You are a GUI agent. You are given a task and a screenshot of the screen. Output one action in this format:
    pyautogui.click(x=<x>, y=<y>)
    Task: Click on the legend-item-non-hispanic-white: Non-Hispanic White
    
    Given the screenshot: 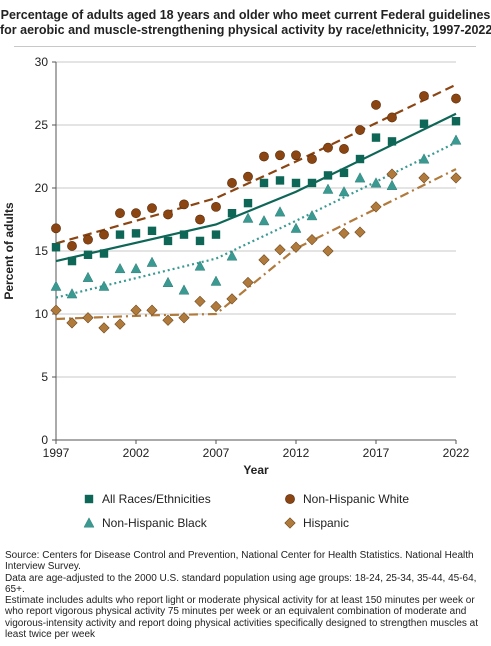 What is the action you would take?
    pyautogui.click(x=346, y=499)
    